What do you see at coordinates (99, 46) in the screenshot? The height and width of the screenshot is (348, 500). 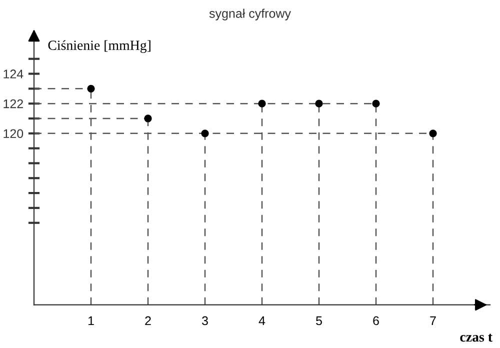 I see `y-axis-title: Ciśnienie [mmHg]` at bounding box center [99, 46].